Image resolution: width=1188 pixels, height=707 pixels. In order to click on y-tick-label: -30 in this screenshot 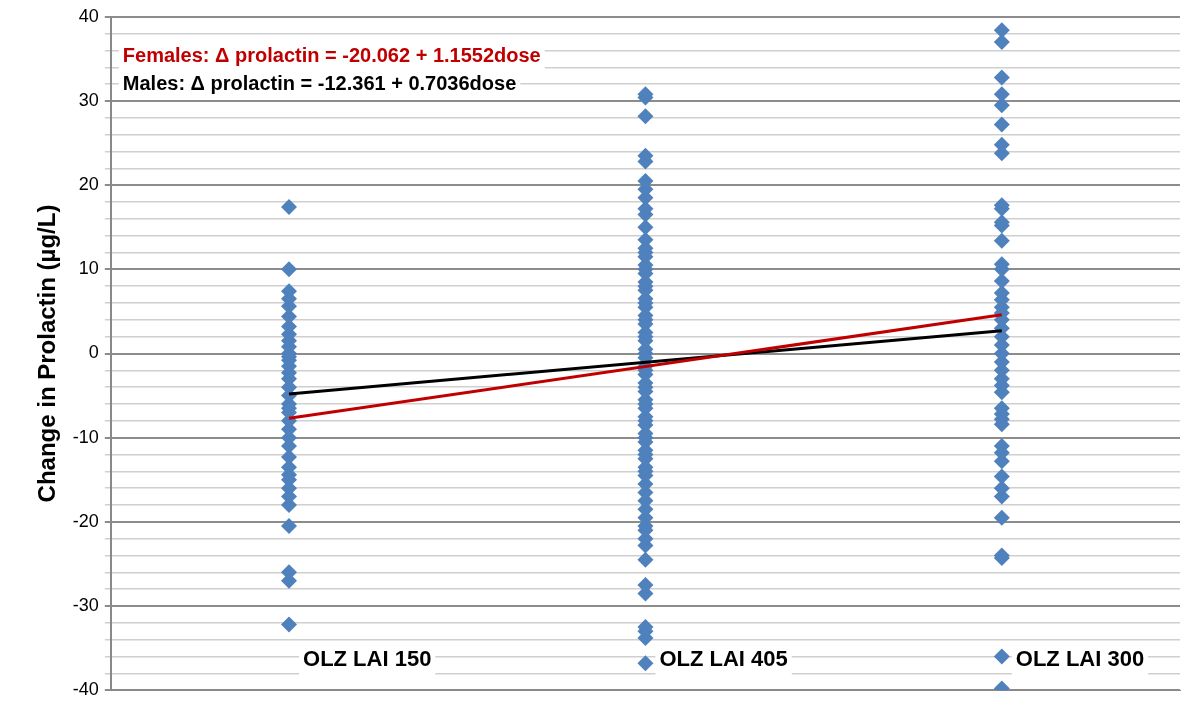, I will do `click(85, 604)`.